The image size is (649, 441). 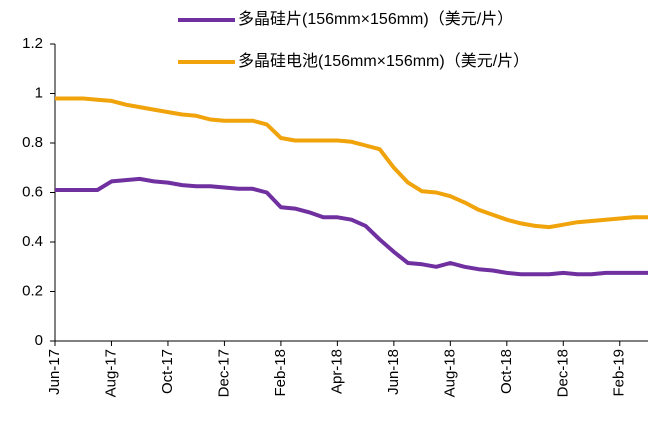 What do you see at coordinates (393, 372) in the screenshot?
I see `x-tick-label: Jun-18` at bounding box center [393, 372].